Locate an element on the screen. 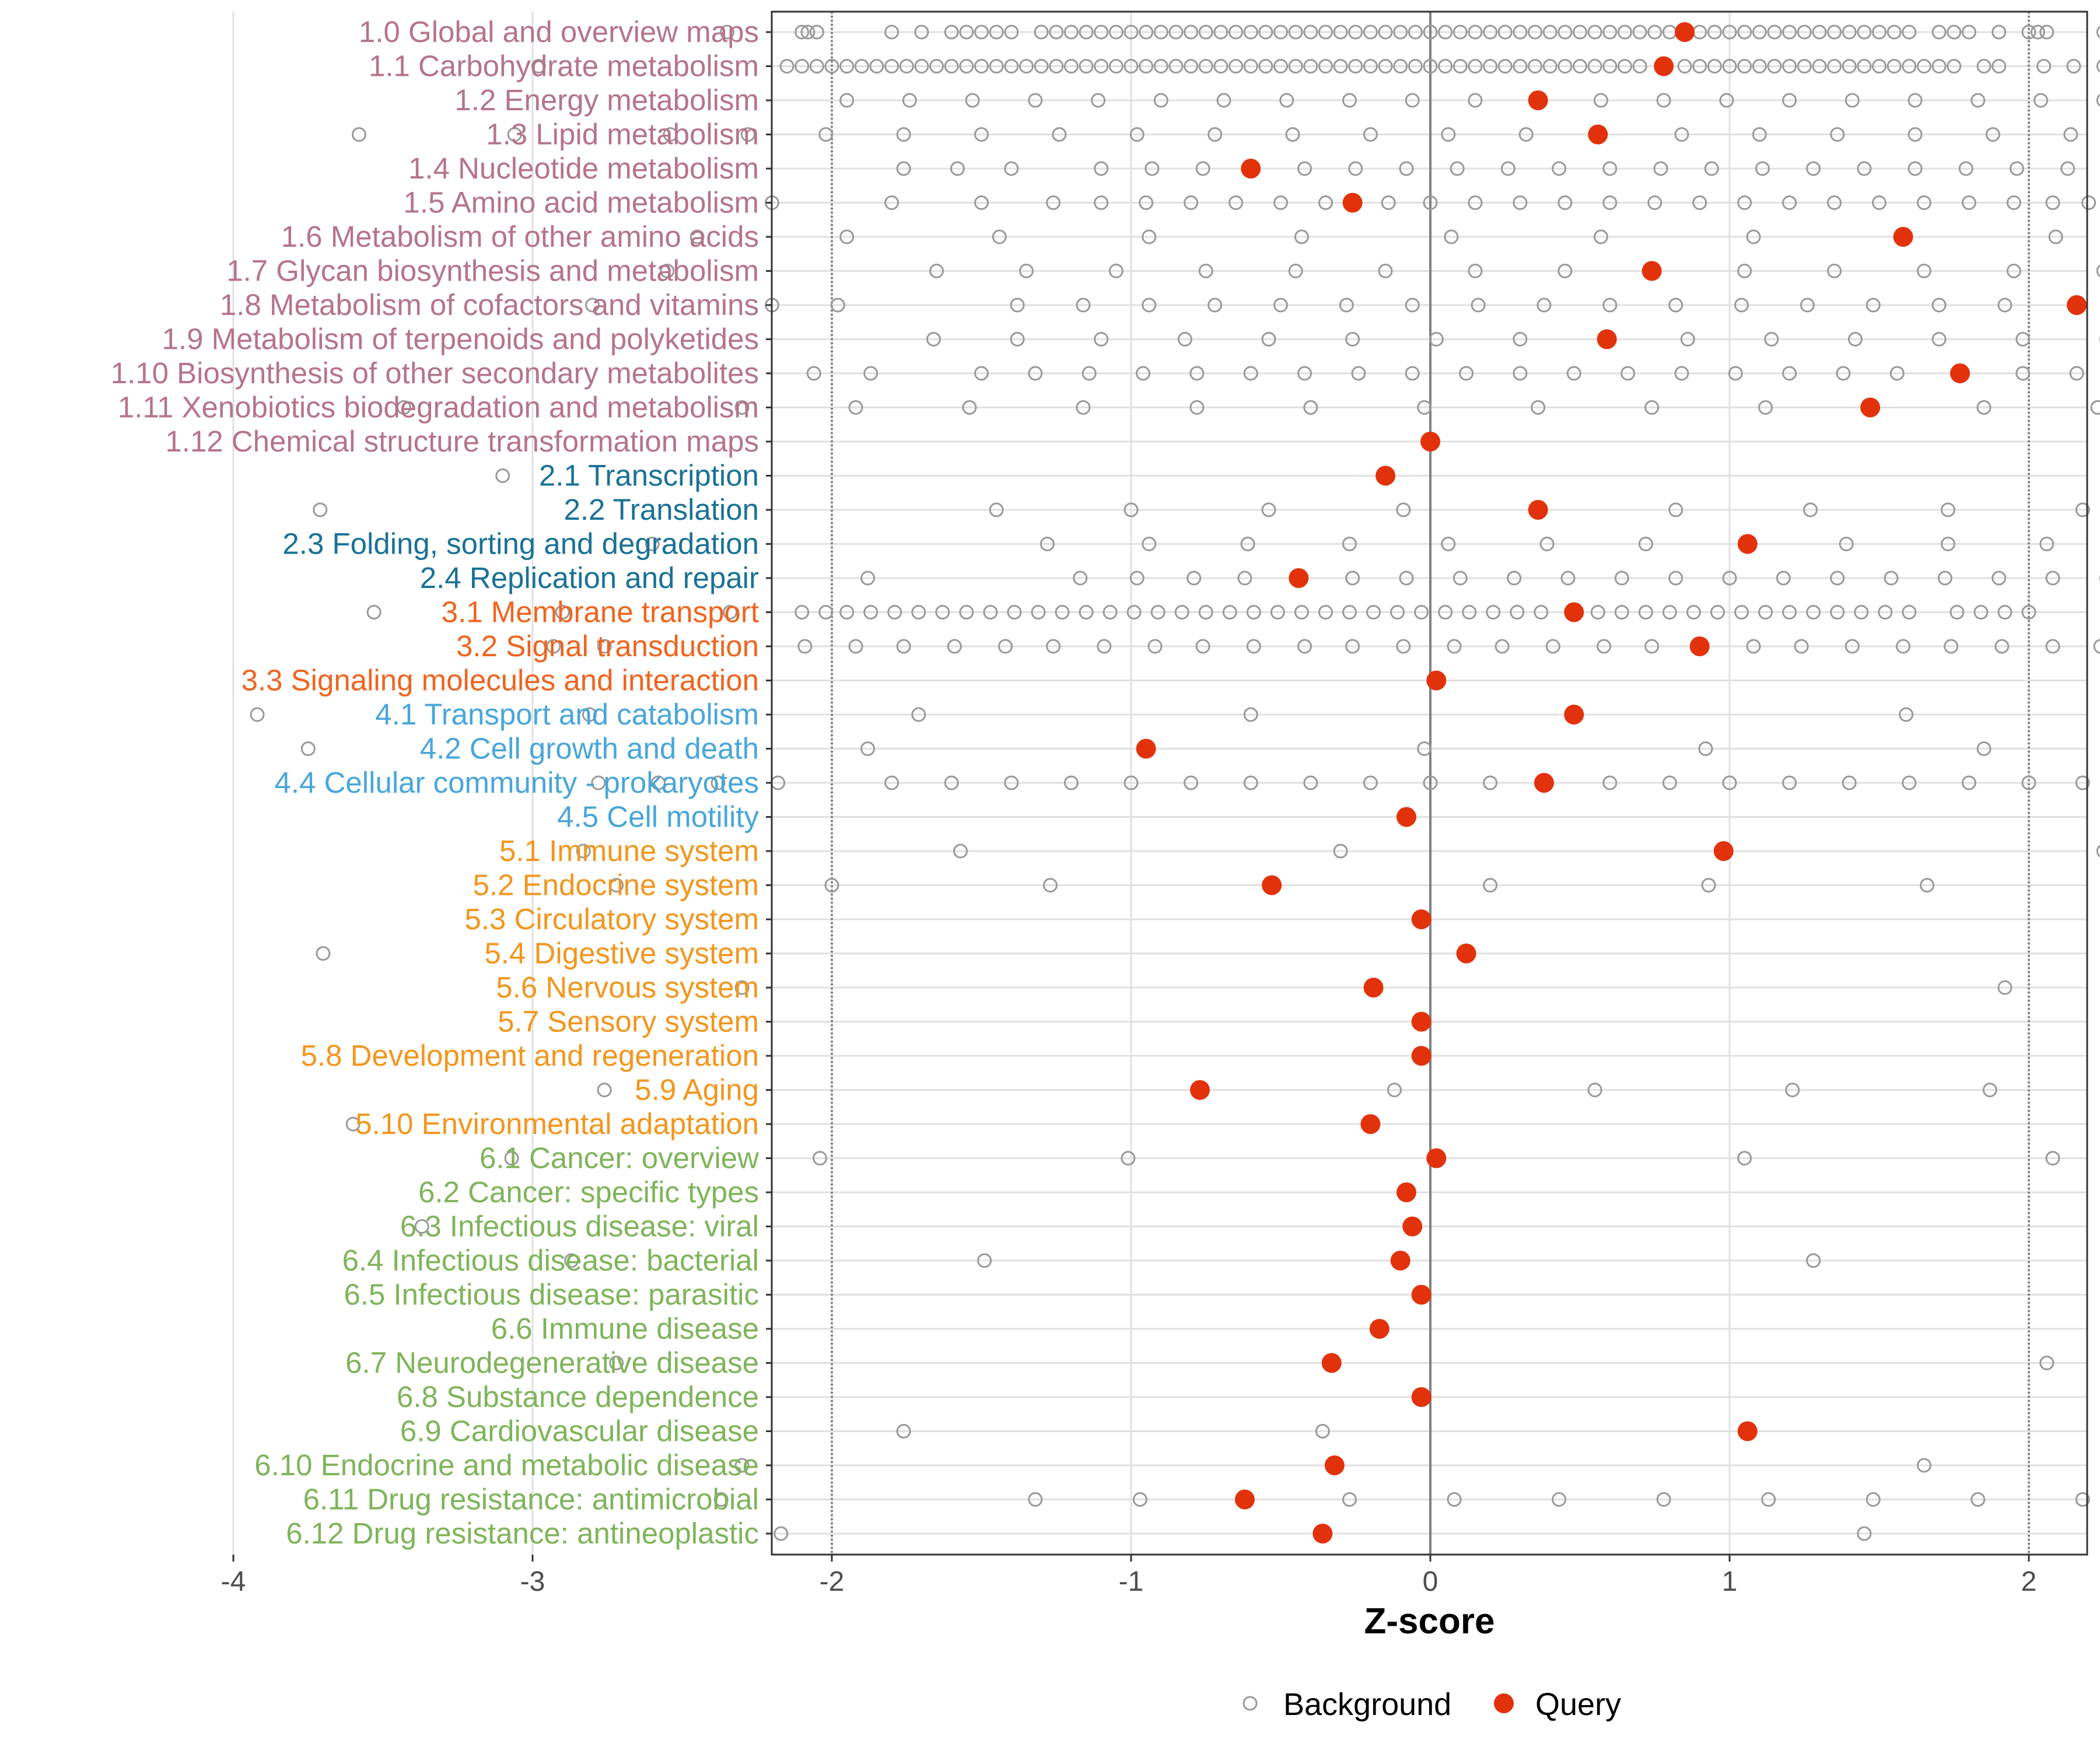 The image size is (2100, 1750). category-label: 6.6 Immune disease is located at coordinates (625, 1328).